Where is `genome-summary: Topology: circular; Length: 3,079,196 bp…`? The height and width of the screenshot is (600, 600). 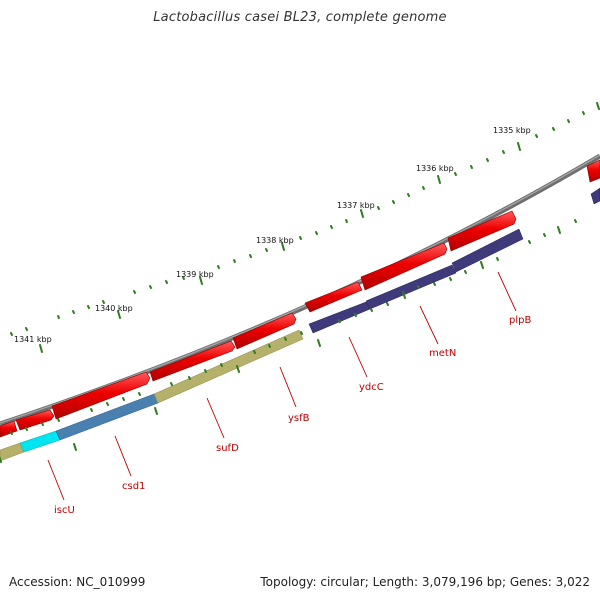 genome-summary: Topology: circular; Length: 3,079,196 bp… is located at coordinates (425, 582).